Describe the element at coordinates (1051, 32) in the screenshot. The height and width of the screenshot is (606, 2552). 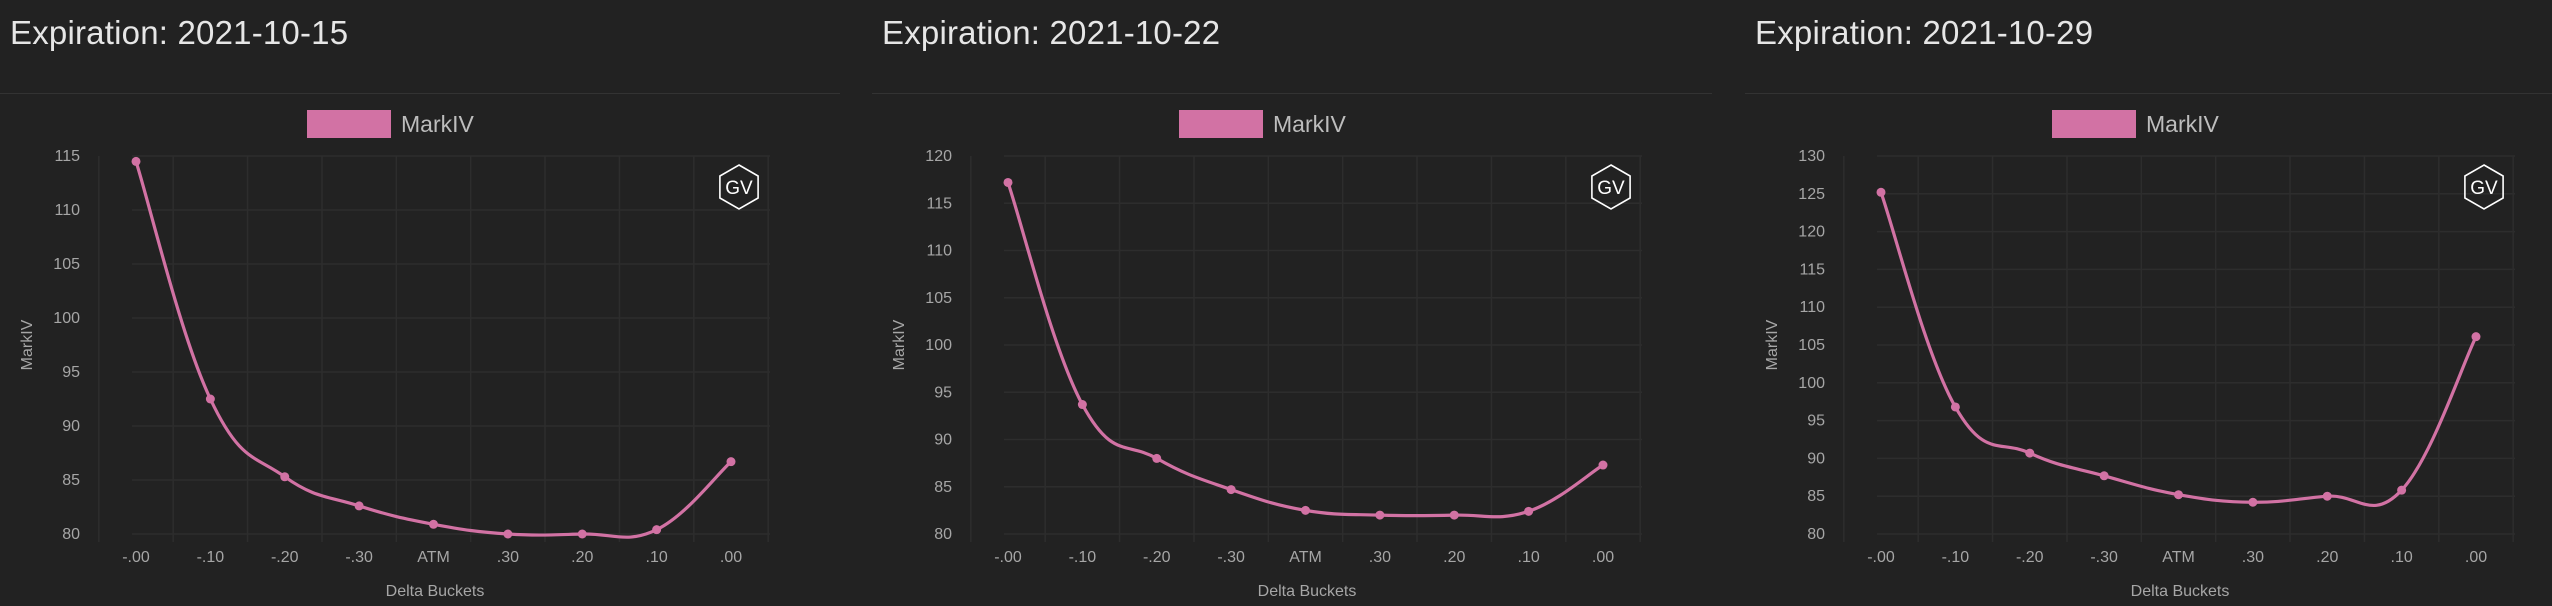
I see `panel-title: Expiration: 2021-10-22` at that location.